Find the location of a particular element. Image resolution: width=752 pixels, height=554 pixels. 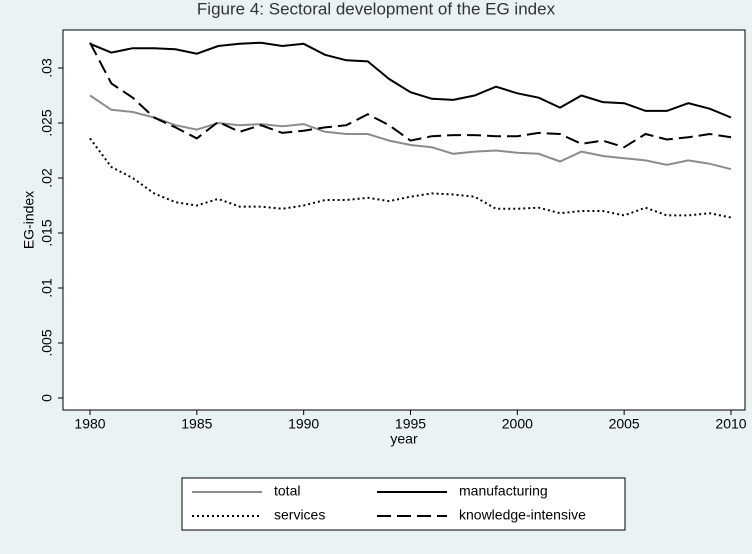

y-tick-label: .03 is located at coordinates (47, 68).